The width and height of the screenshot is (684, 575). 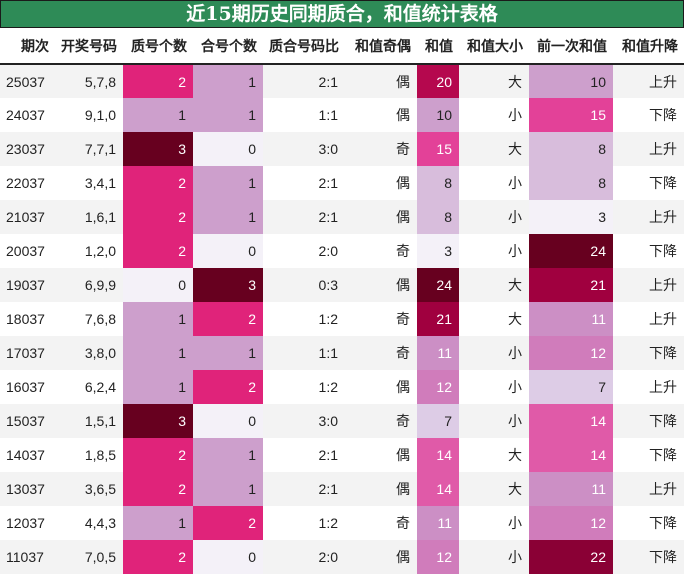 What do you see at coordinates (342, 557) in the screenshot?
I see `table-row: 11037 7,0,5 2 0 2:0 偶 12 小 22 下降` at bounding box center [342, 557].